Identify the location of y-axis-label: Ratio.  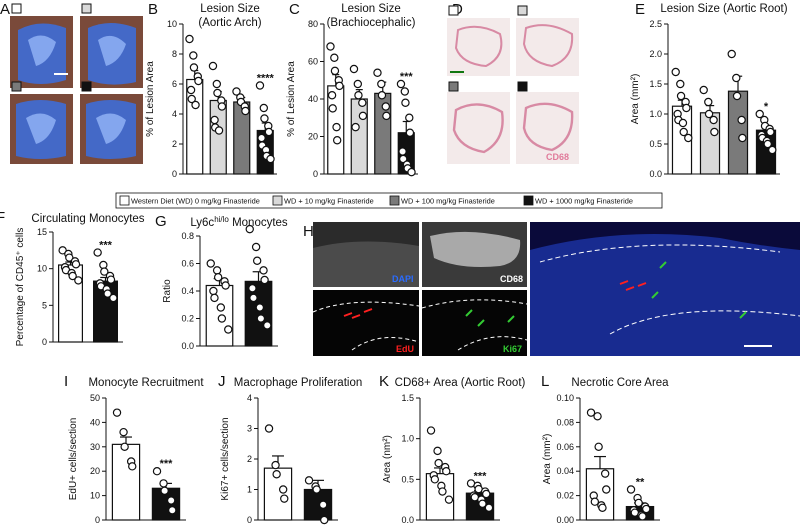
(167, 291).